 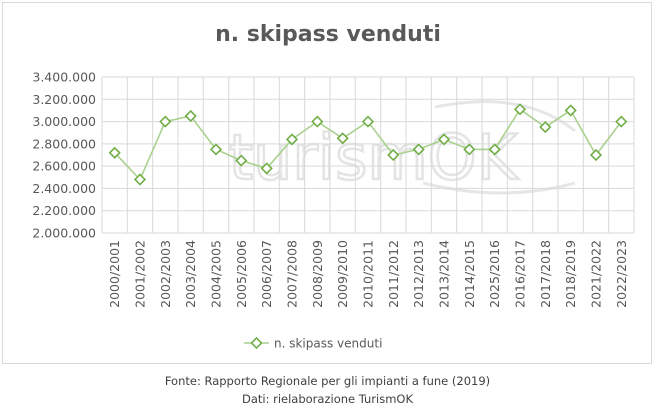 I want to click on x-tick-label: 2001/2002, so click(x=140, y=274).